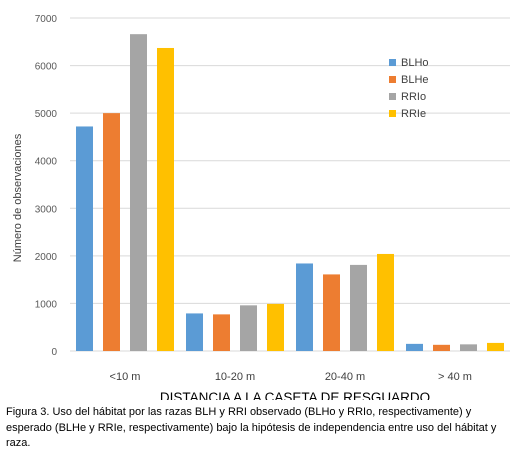  What do you see at coordinates (46, 304) in the screenshot?
I see `y-tick-label: 1000` at bounding box center [46, 304].